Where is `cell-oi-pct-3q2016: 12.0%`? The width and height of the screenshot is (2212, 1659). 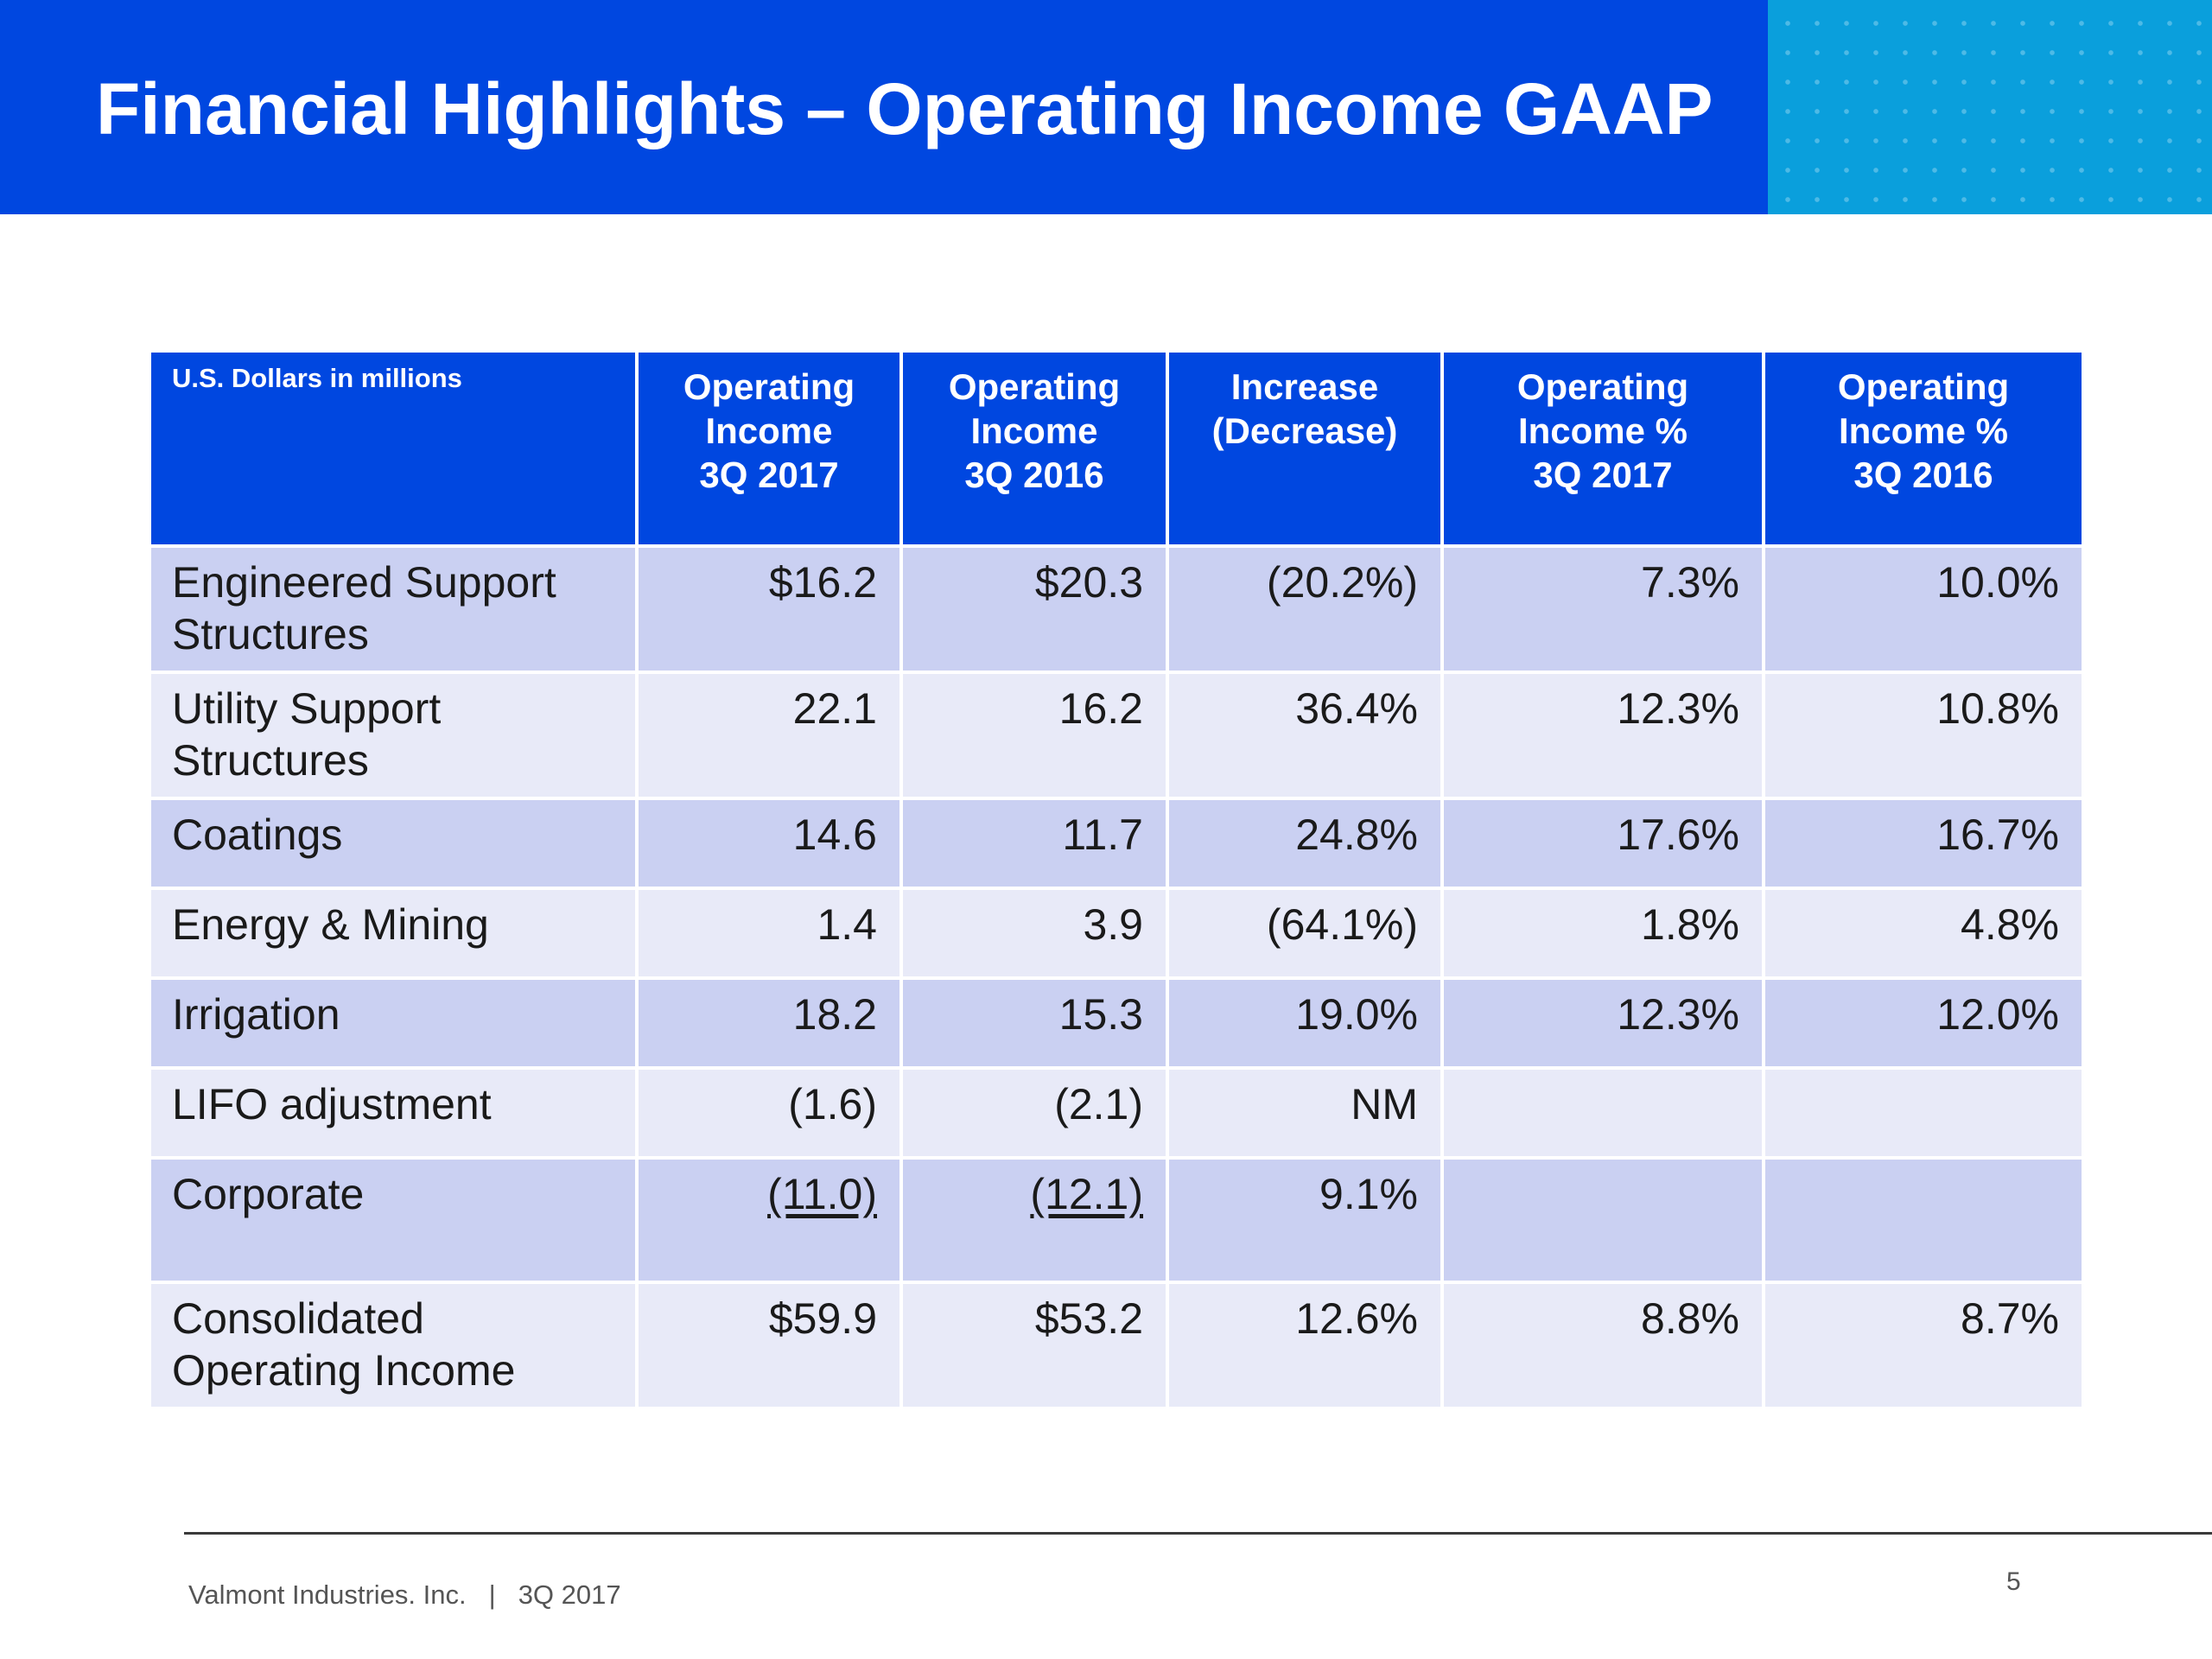
cell-oi-pct-3q2016: 12.0% is located at coordinates (1924, 1023).